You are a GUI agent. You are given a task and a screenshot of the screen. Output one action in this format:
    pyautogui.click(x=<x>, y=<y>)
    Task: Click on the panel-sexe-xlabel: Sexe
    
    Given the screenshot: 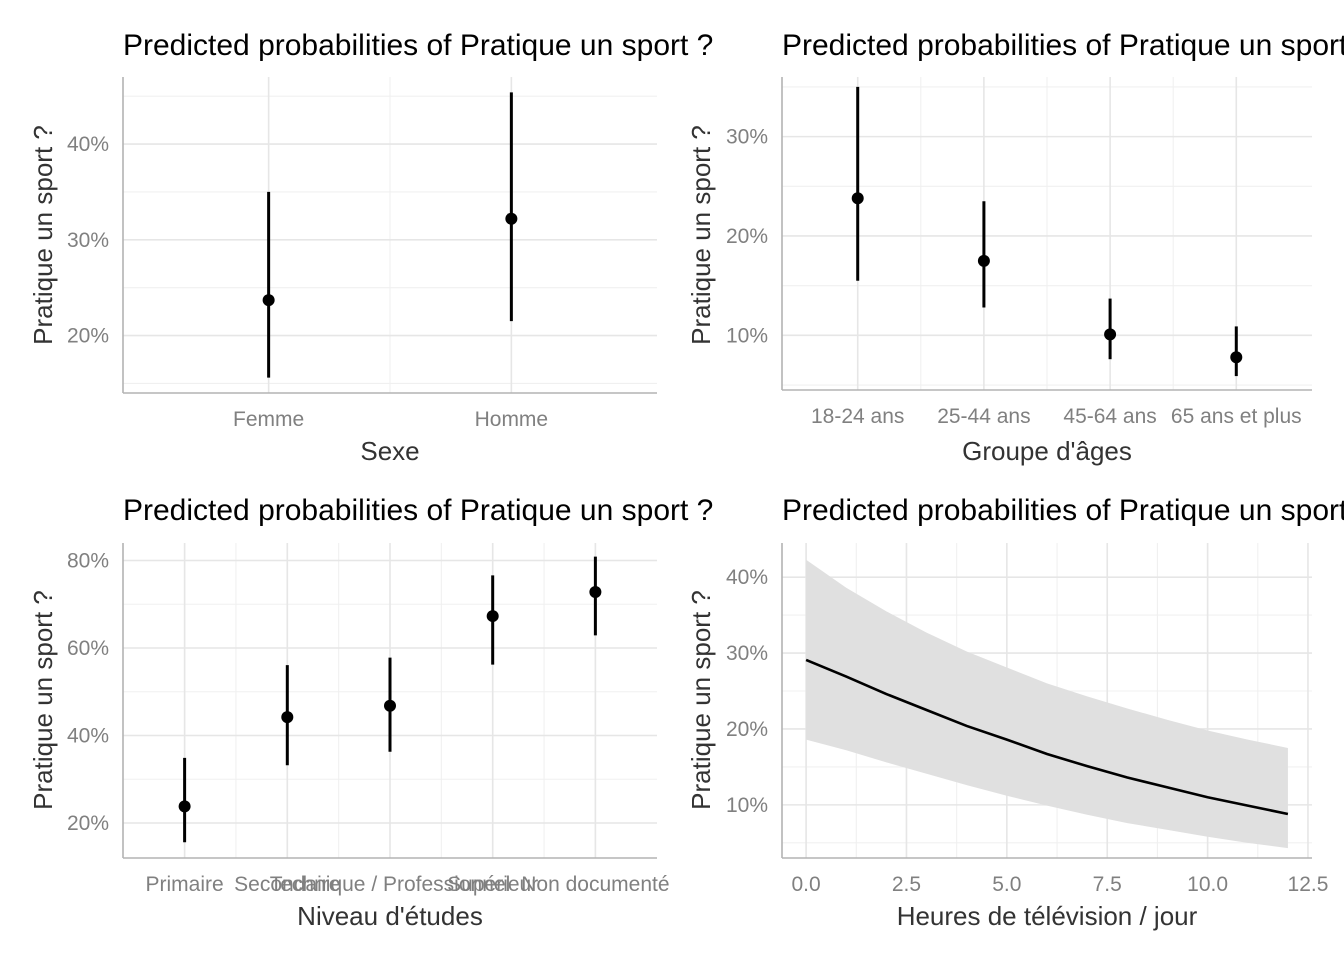 What is the action you would take?
    pyautogui.click(x=389, y=451)
    